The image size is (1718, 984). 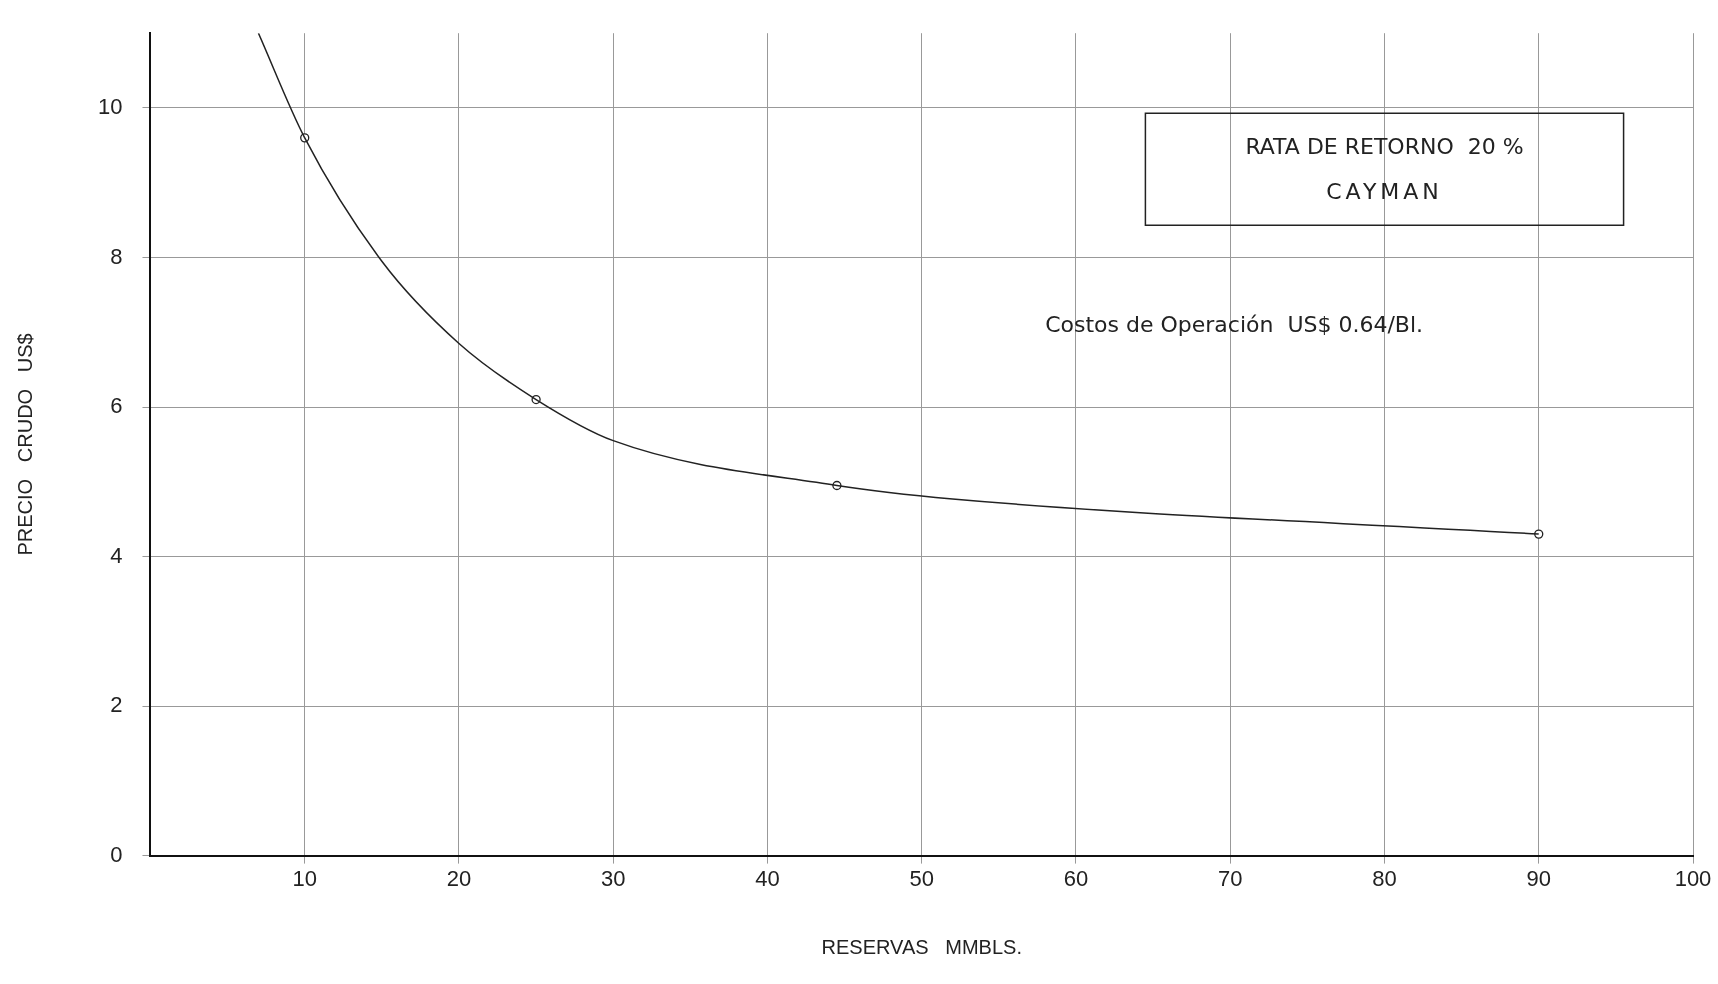 What do you see at coordinates (767, 878) in the screenshot?
I see `x-tick-label: 40` at bounding box center [767, 878].